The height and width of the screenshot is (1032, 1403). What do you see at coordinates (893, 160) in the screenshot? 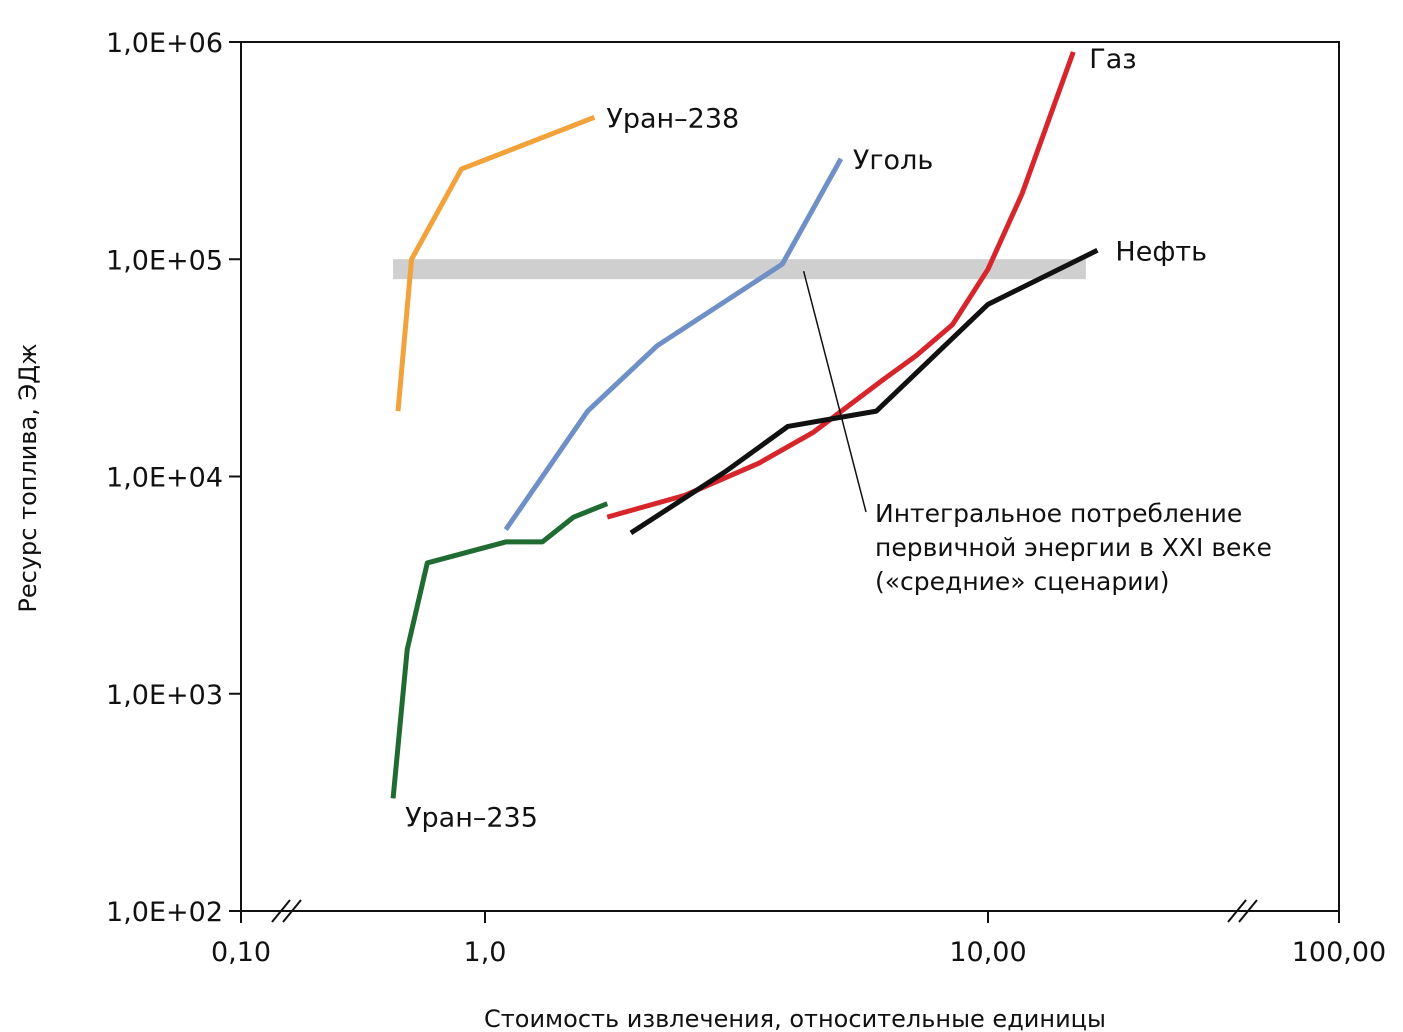
I see `series-label-1: Уголь` at bounding box center [893, 160].